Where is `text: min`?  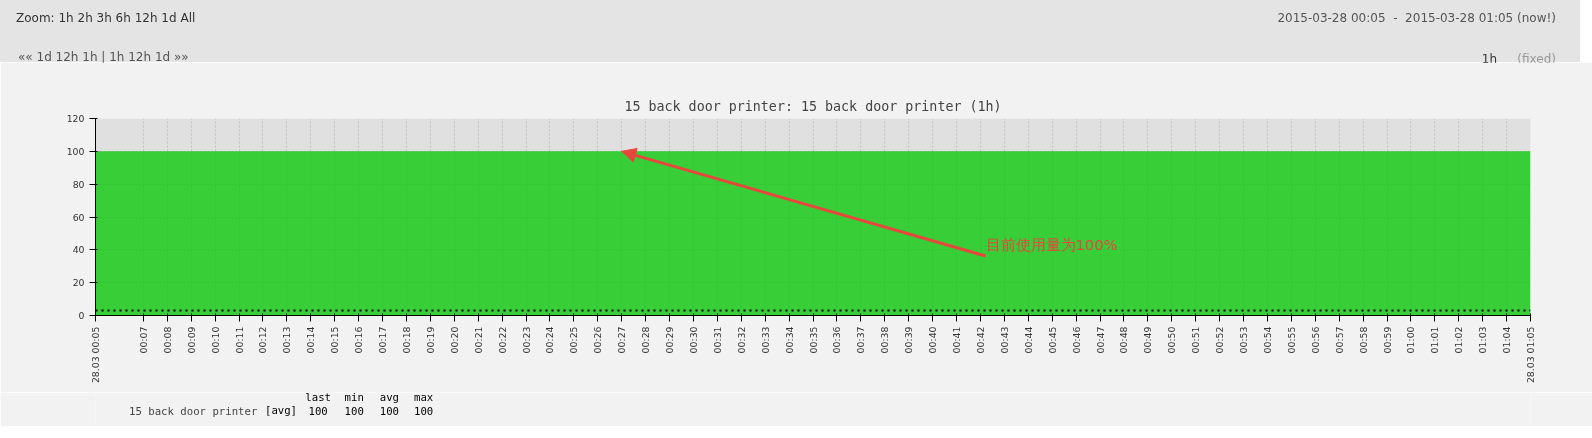
text: min is located at coordinates (354, 397).